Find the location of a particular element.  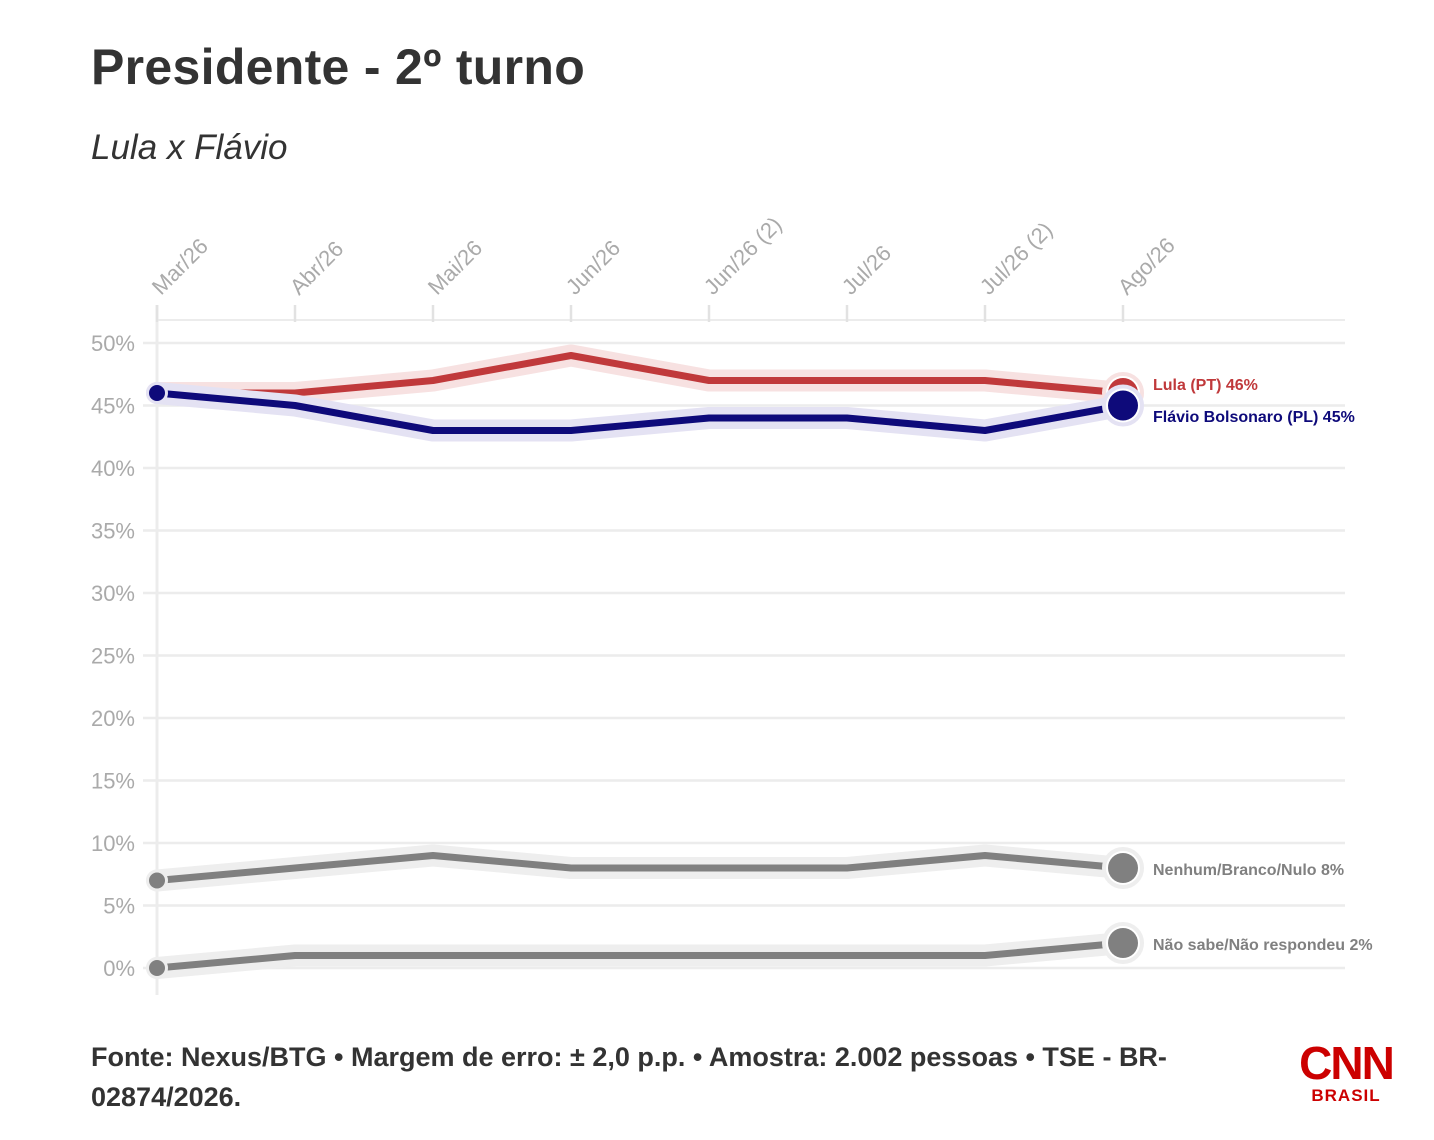

cnn-brasil-logo: CNN BRASIL is located at coordinates (1346, 1071).